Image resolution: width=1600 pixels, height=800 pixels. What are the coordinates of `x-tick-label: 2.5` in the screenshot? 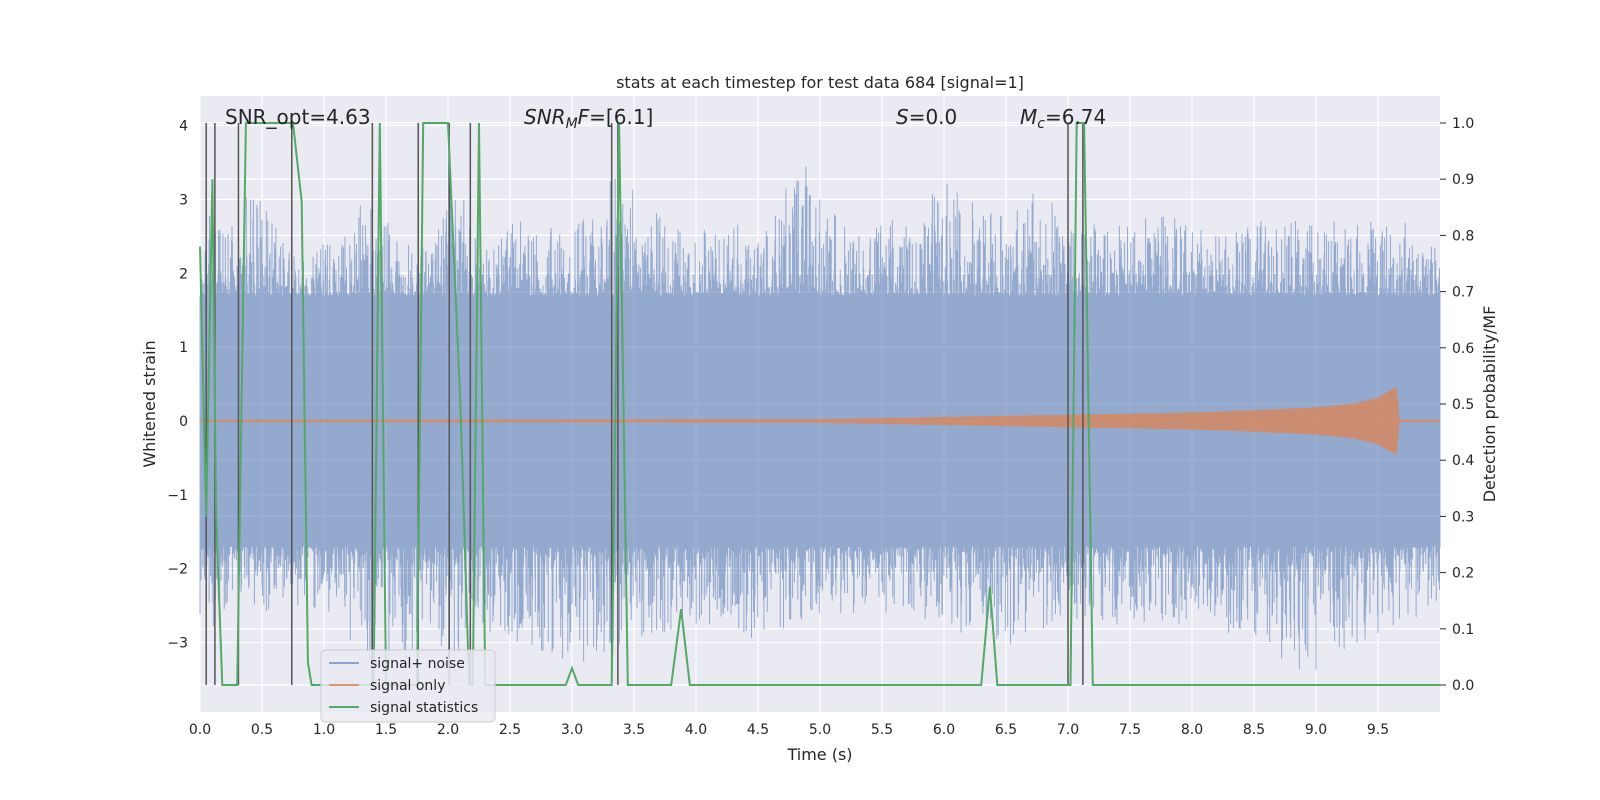 It's located at (510, 730).